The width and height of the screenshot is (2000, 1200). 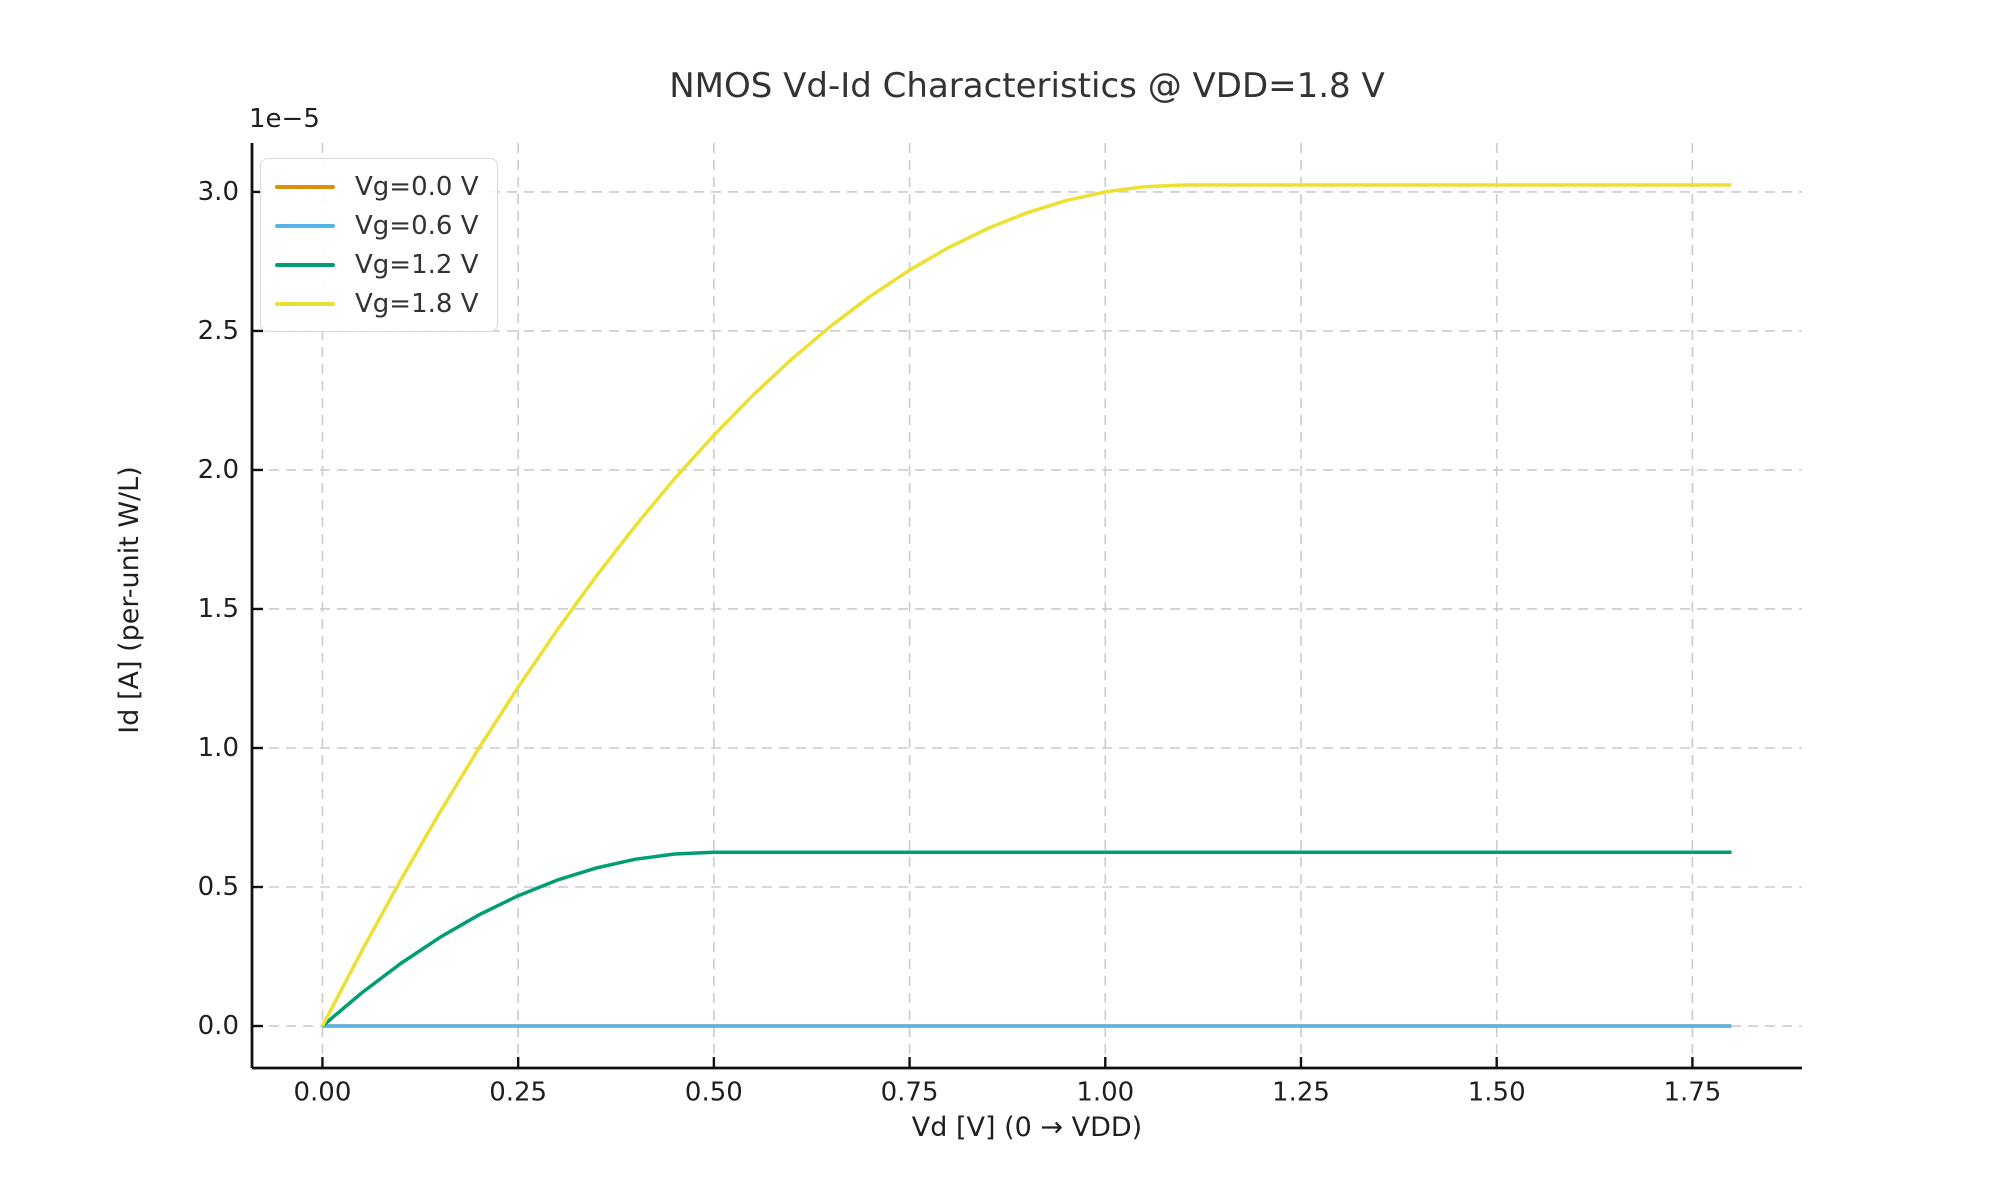 I want to click on y-axis-label: Id [A] (per-unit W/L), so click(x=129, y=600).